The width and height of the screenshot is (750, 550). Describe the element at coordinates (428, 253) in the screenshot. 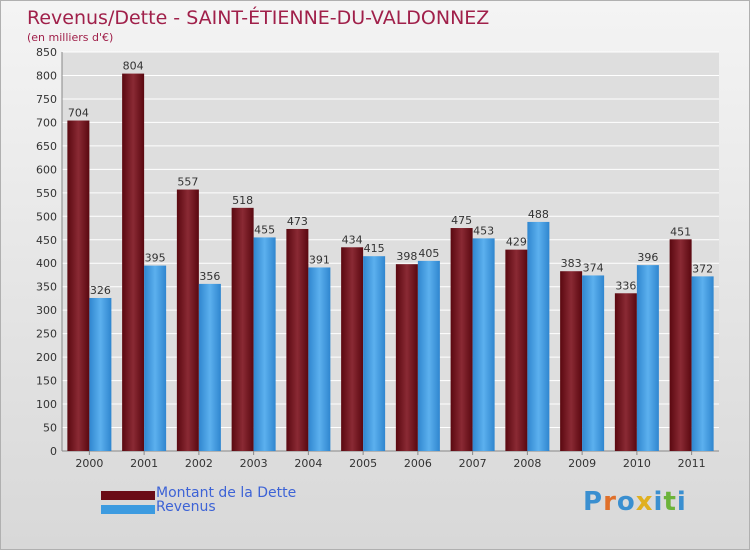

I see `data-label-revenus: 405` at that location.